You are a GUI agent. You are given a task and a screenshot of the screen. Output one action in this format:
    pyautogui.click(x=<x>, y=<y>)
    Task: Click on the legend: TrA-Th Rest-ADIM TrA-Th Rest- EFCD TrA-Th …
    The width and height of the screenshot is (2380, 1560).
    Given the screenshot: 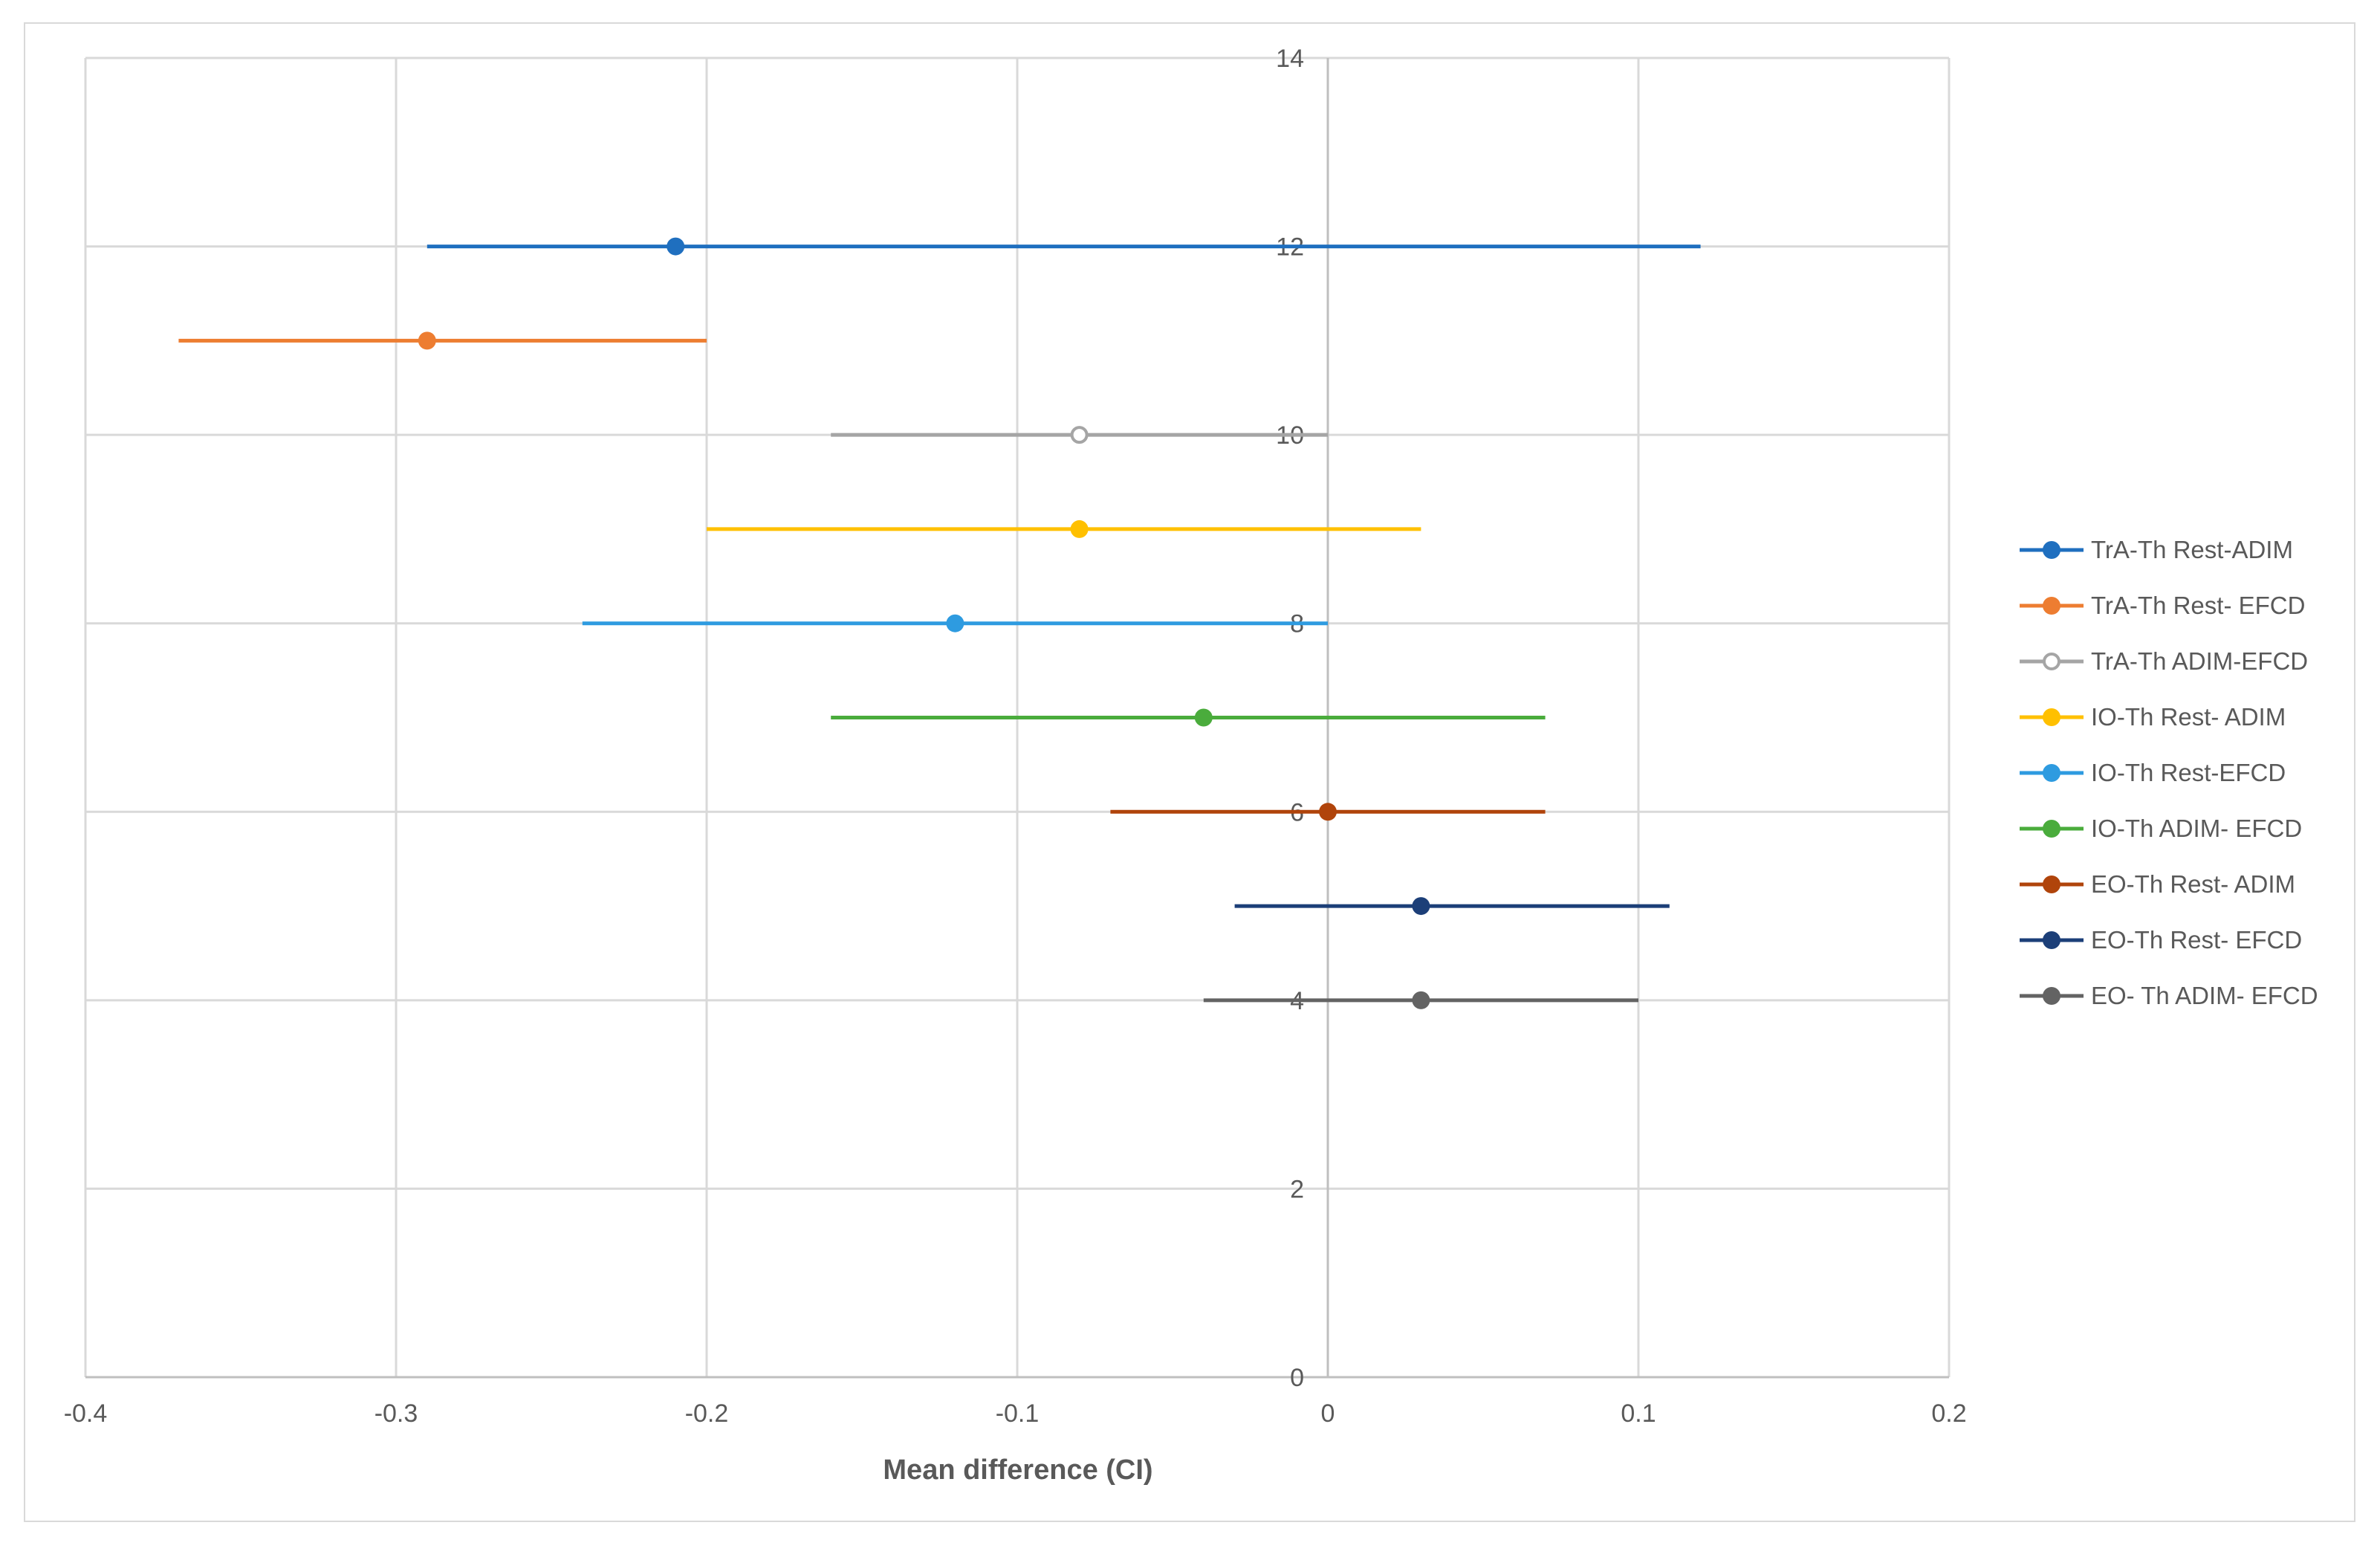 What is the action you would take?
    pyautogui.click(x=2169, y=773)
    